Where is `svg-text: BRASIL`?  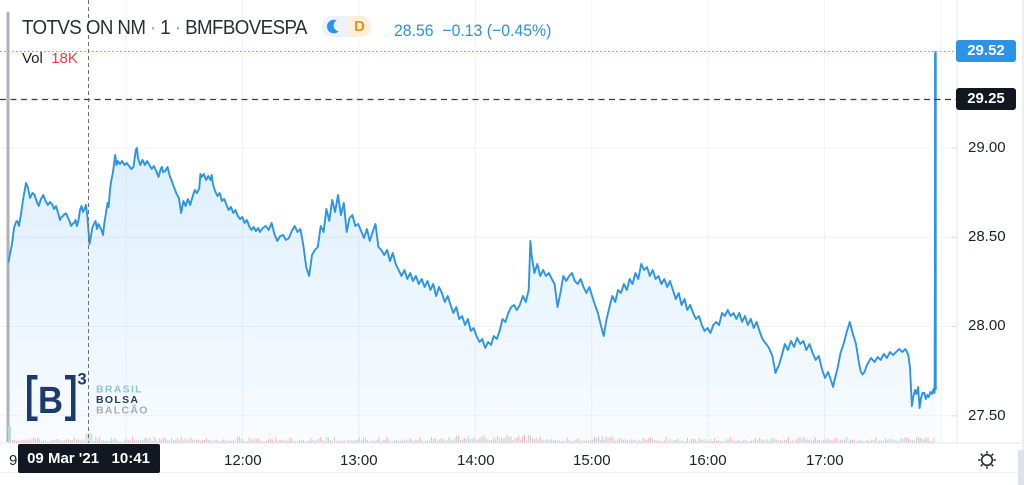 svg-text: BRASIL is located at coordinates (119, 390).